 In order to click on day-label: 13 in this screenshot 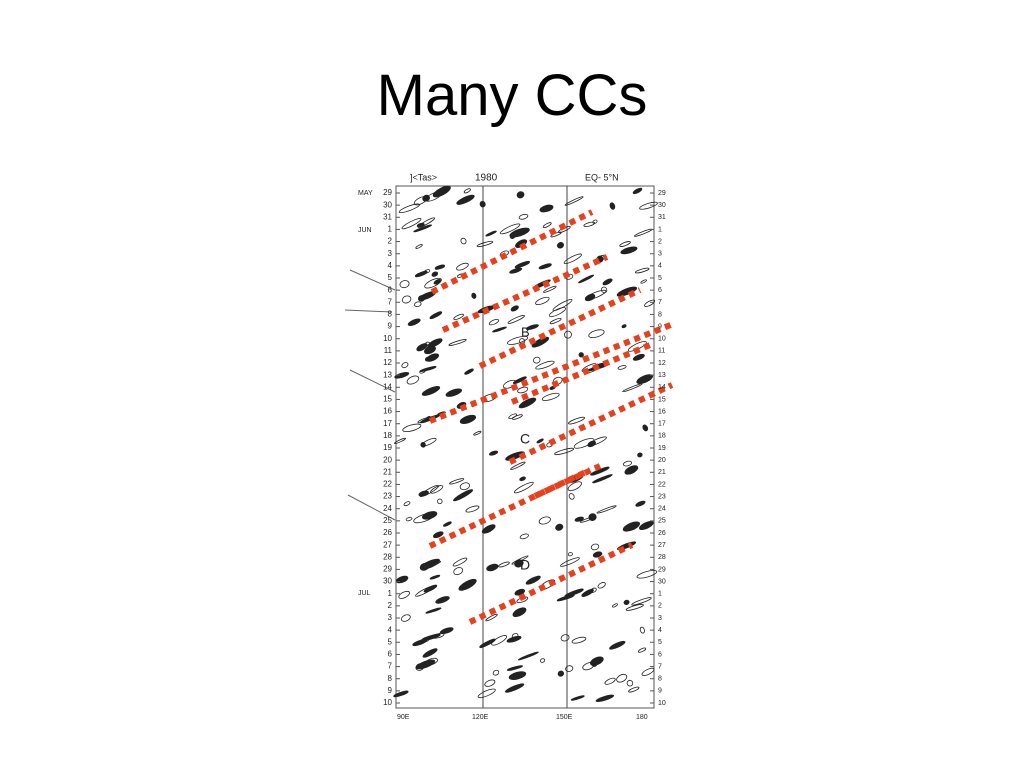, I will do `click(662, 375)`.